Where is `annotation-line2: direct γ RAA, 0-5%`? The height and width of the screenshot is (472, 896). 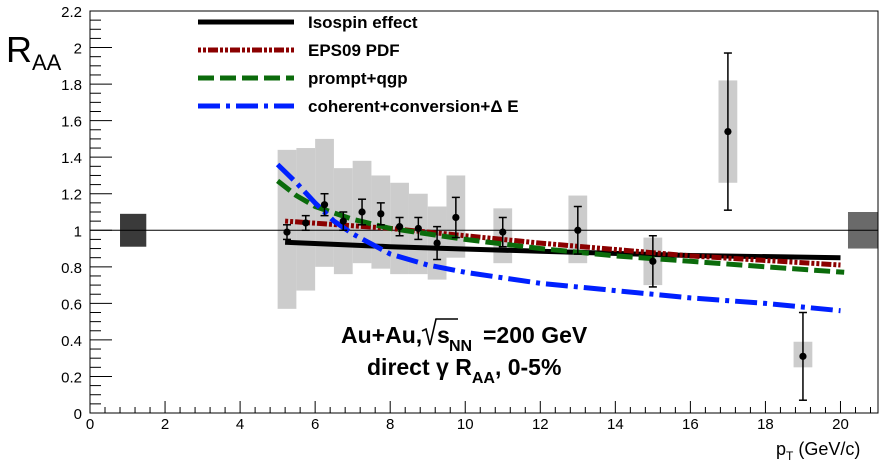
annotation-line2: direct γ RAA, 0-5% is located at coordinates (464, 370).